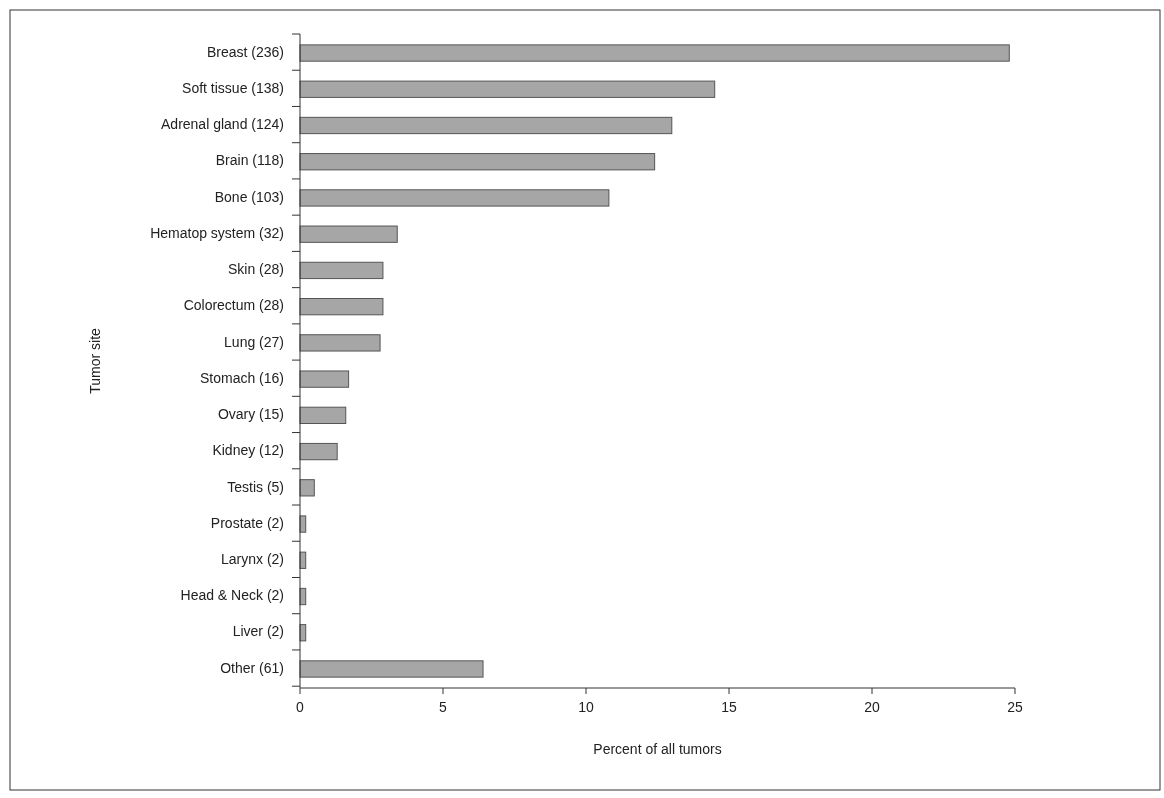  I want to click on y-tick-label: Skin (28), so click(255, 269).